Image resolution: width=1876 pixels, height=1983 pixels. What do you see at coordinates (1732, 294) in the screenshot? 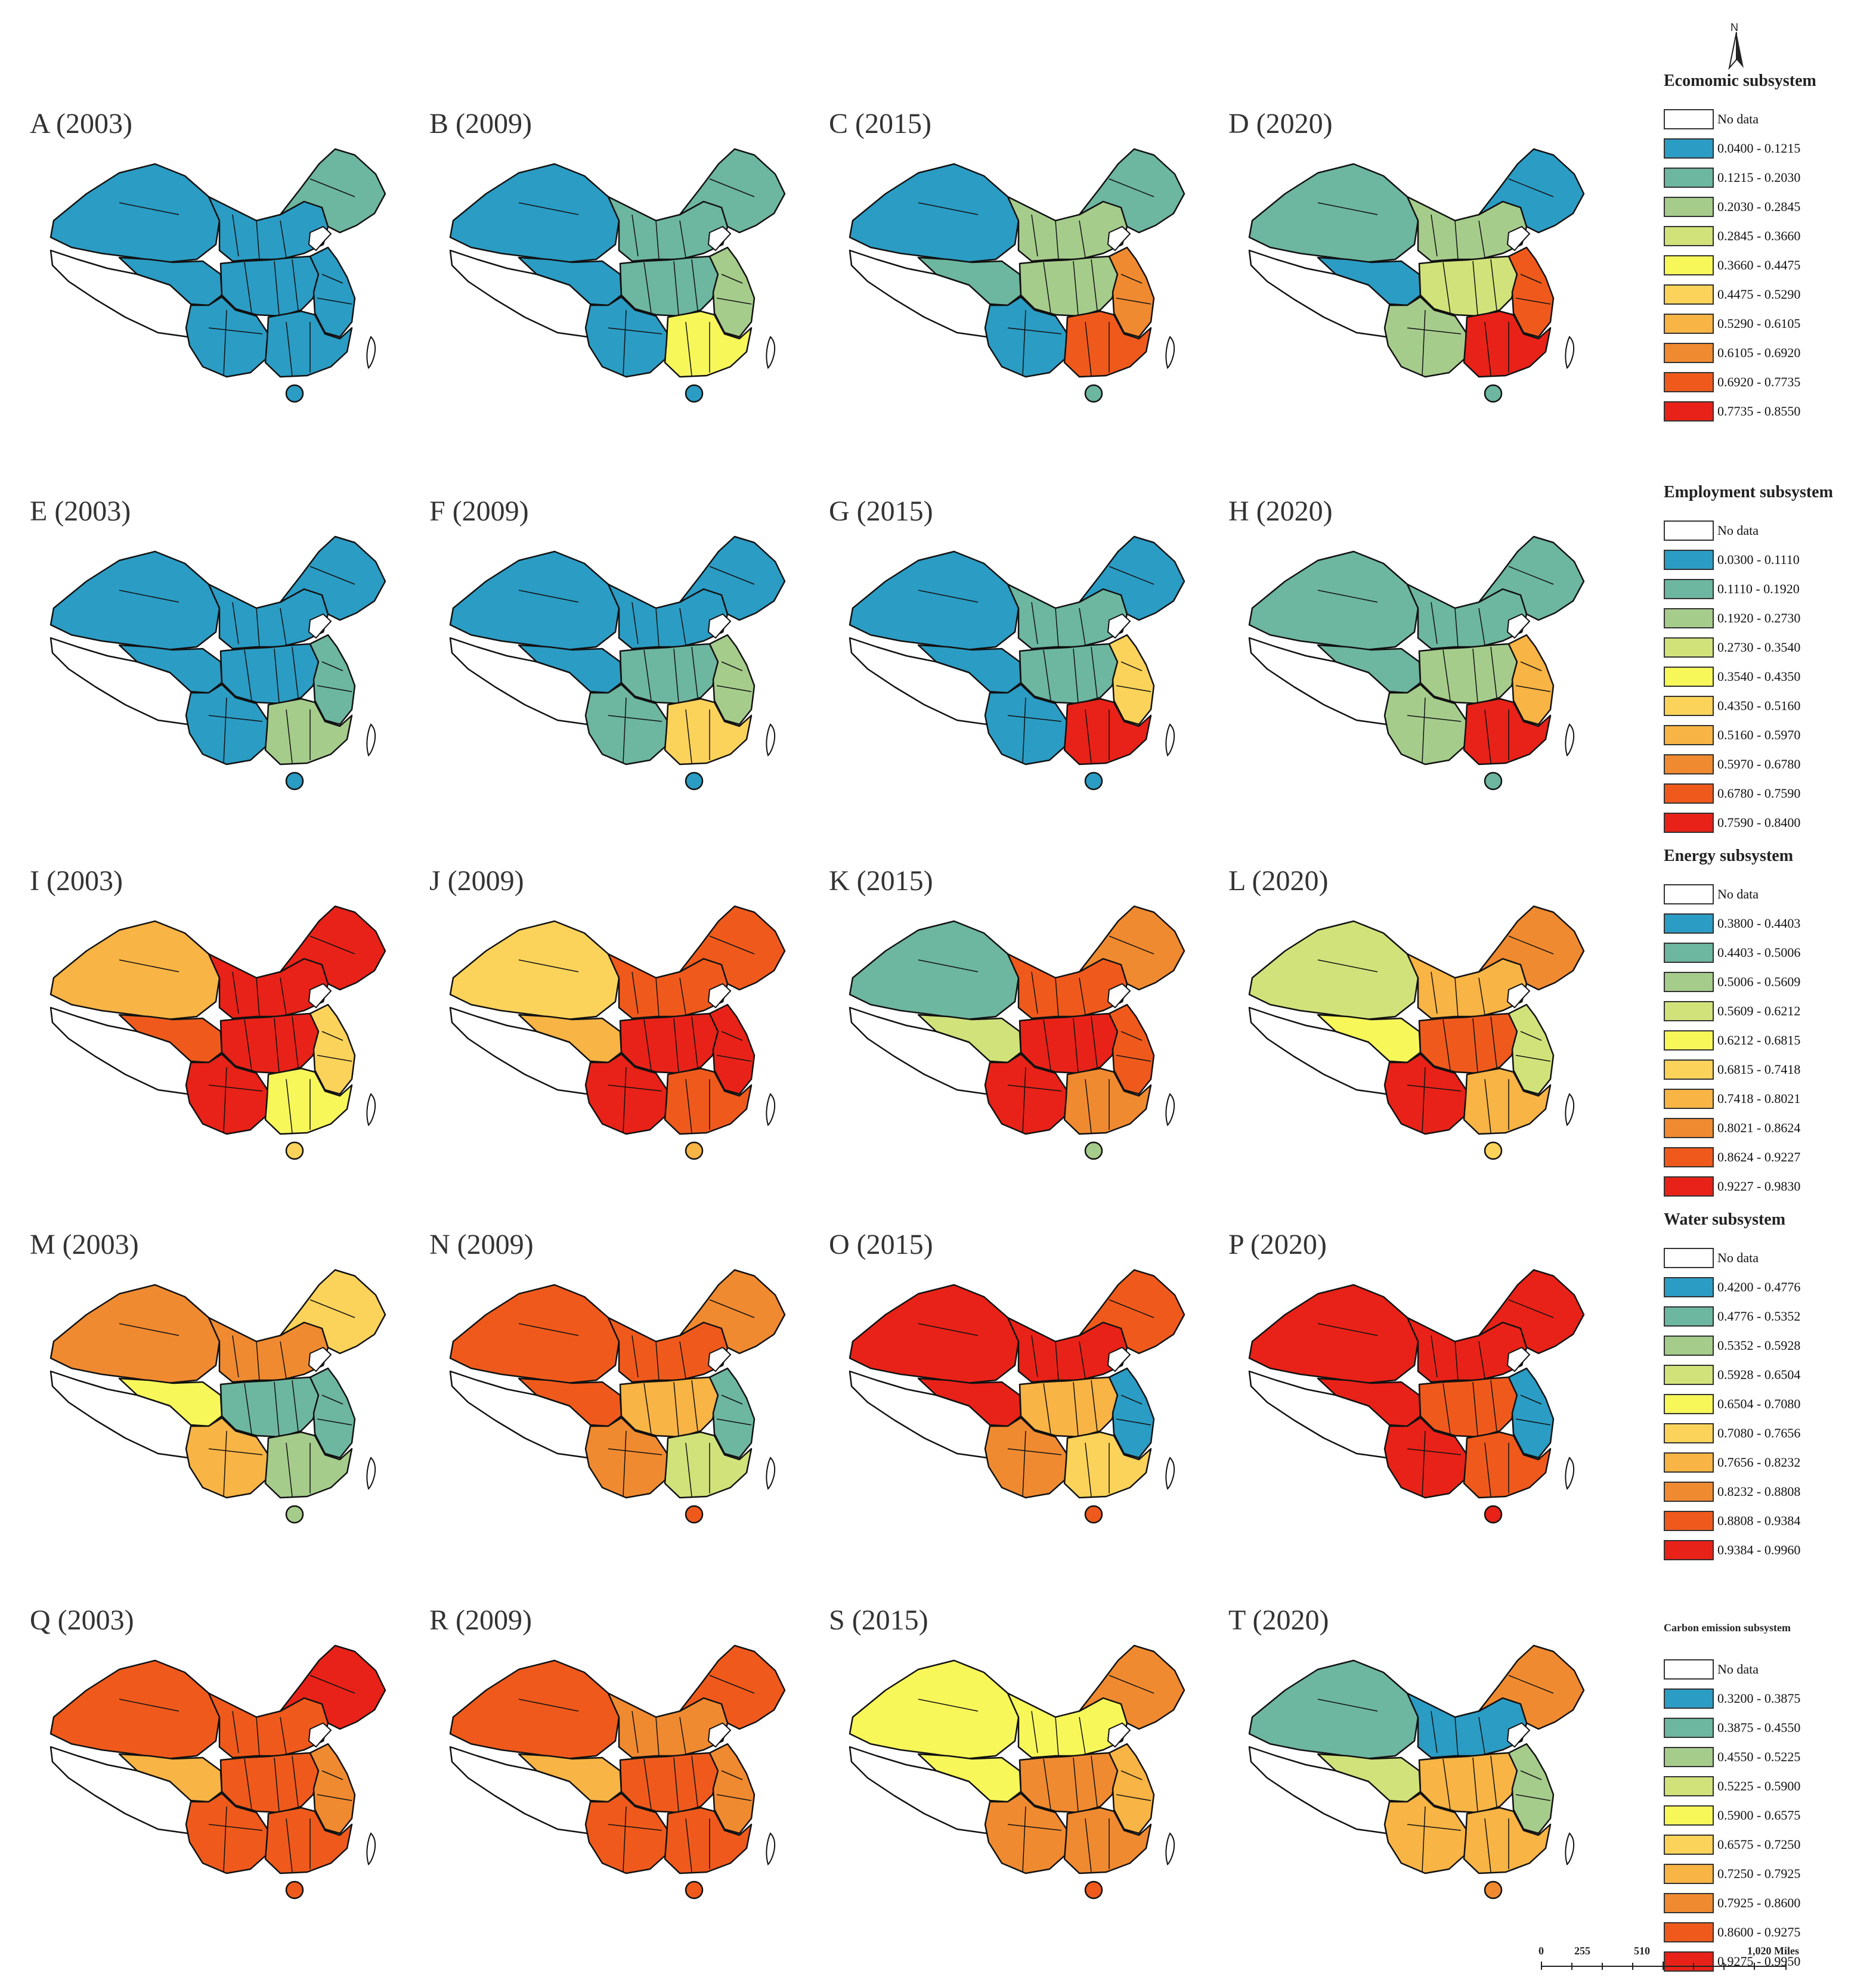
I see `legend-item: 0.4475 - 0.5290` at bounding box center [1732, 294].